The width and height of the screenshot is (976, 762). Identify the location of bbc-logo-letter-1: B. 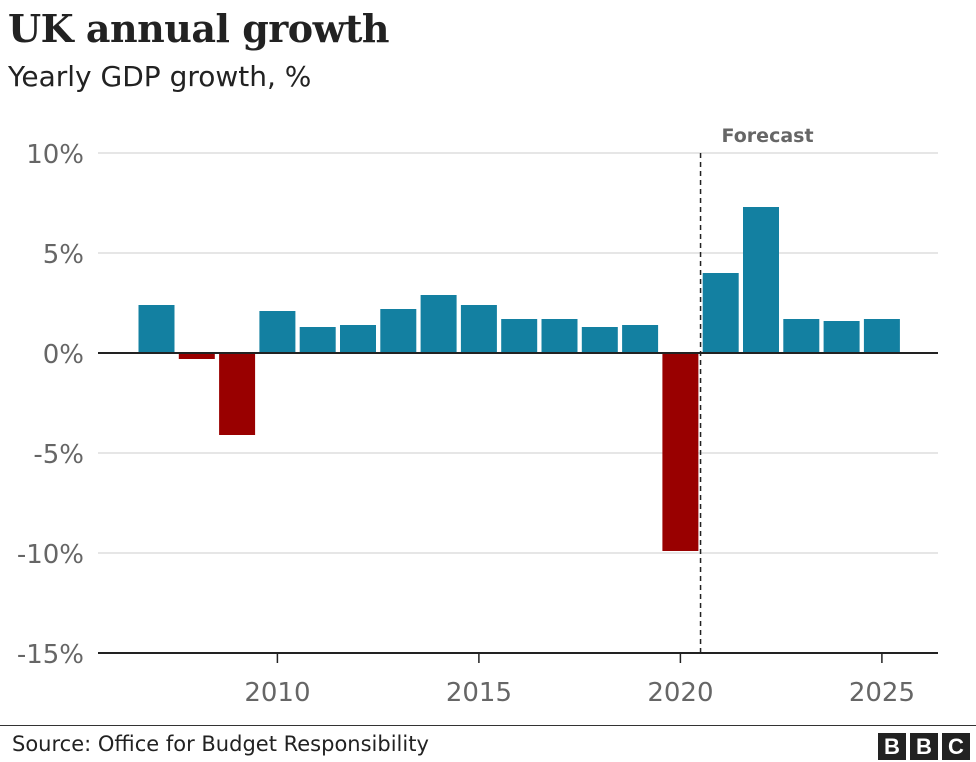
(892, 746).